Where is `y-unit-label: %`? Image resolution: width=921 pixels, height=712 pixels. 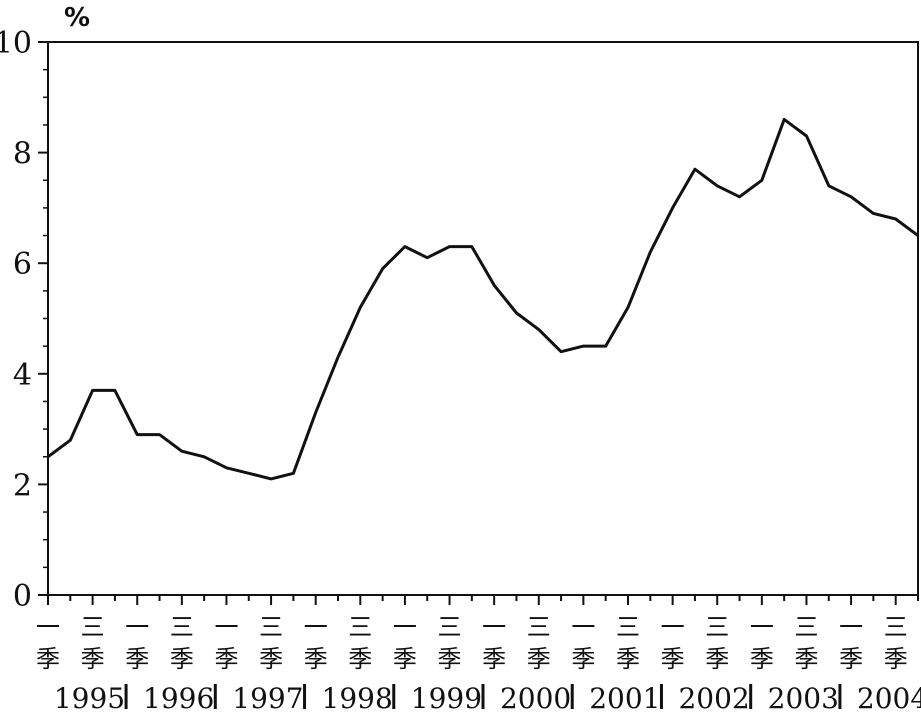
y-unit-label: % is located at coordinates (77, 18).